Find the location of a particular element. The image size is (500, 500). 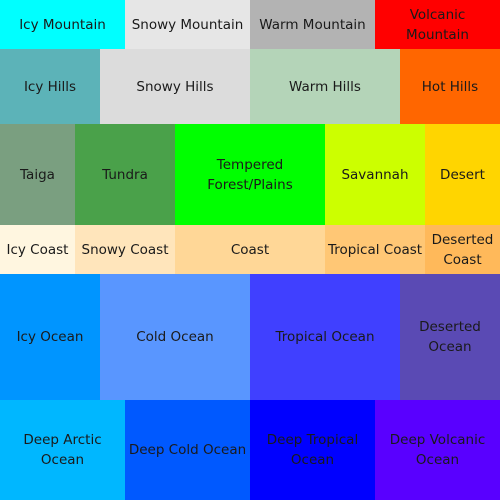

cell-label: Hot Hills is located at coordinates (450, 86).